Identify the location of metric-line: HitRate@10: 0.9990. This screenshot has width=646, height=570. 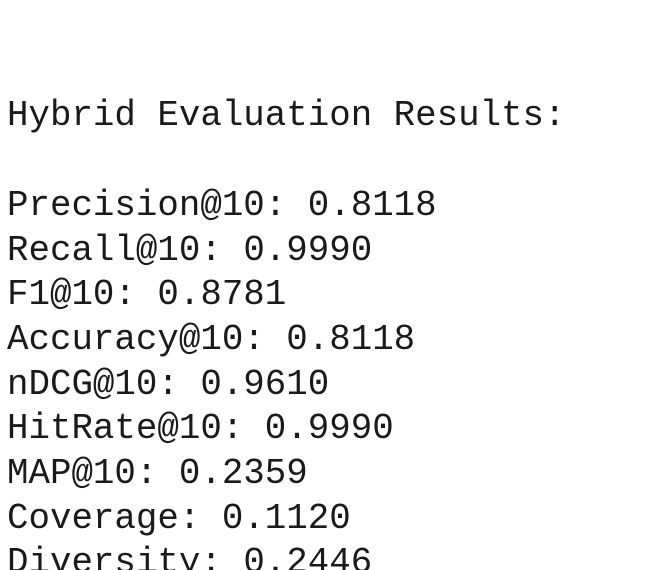
(326, 429).